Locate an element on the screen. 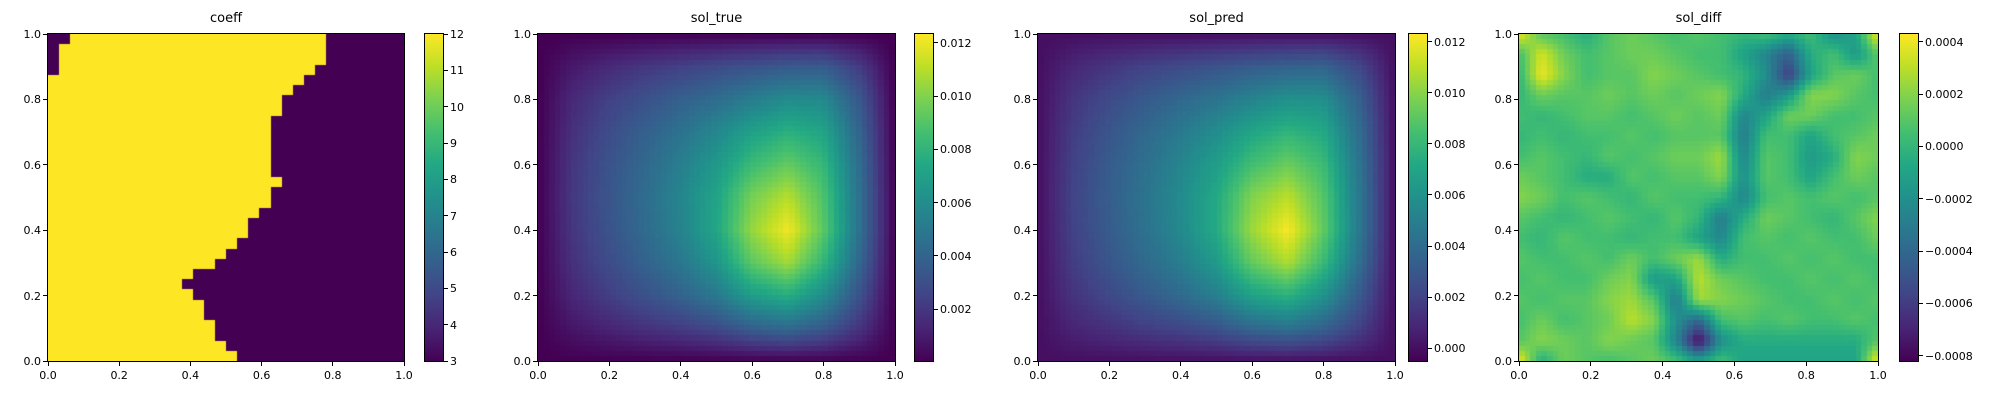  colorbar-tick-label: 3 is located at coordinates (453, 361).